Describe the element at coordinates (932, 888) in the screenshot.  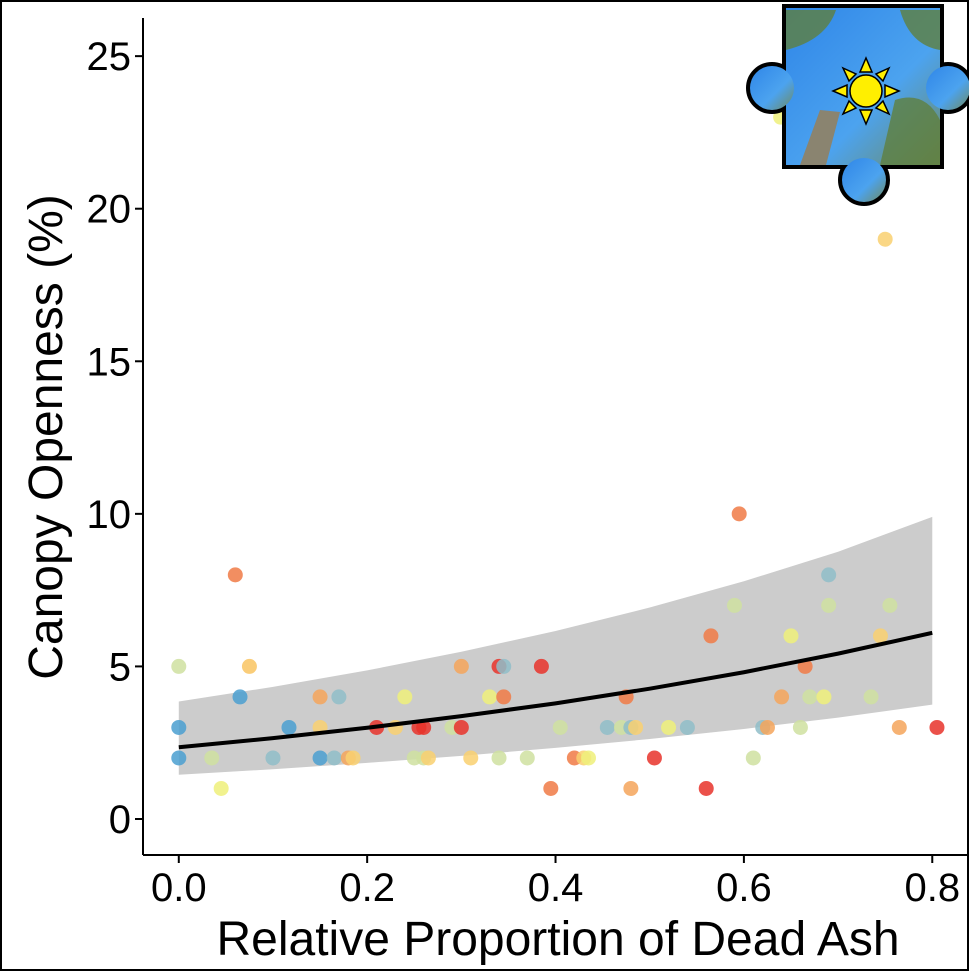
I see `x-tick-label: 0.8` at that location.